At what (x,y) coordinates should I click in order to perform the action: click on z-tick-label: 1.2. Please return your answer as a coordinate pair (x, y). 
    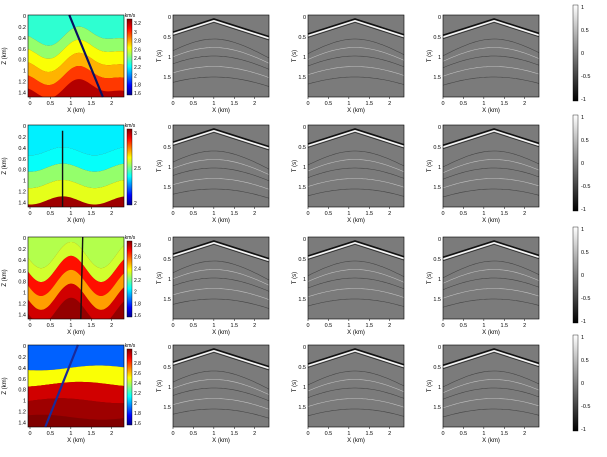
    Looking at the image, I should click on (22, 193).